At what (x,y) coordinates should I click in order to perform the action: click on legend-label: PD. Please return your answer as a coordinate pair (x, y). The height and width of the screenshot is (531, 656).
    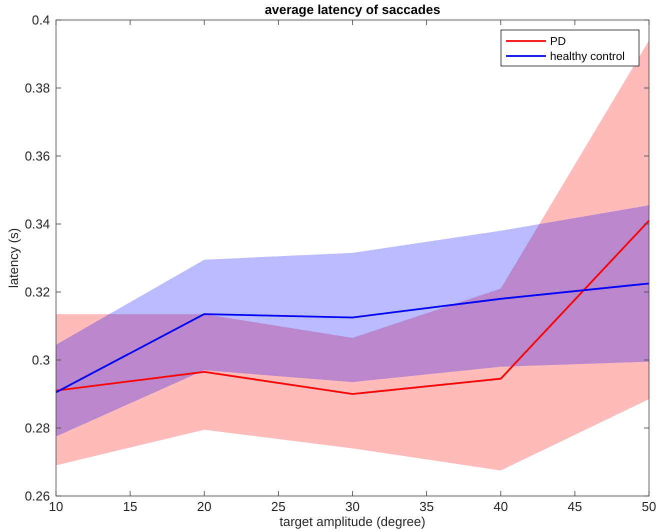
    Looking at the image, I should click on (558, 42).